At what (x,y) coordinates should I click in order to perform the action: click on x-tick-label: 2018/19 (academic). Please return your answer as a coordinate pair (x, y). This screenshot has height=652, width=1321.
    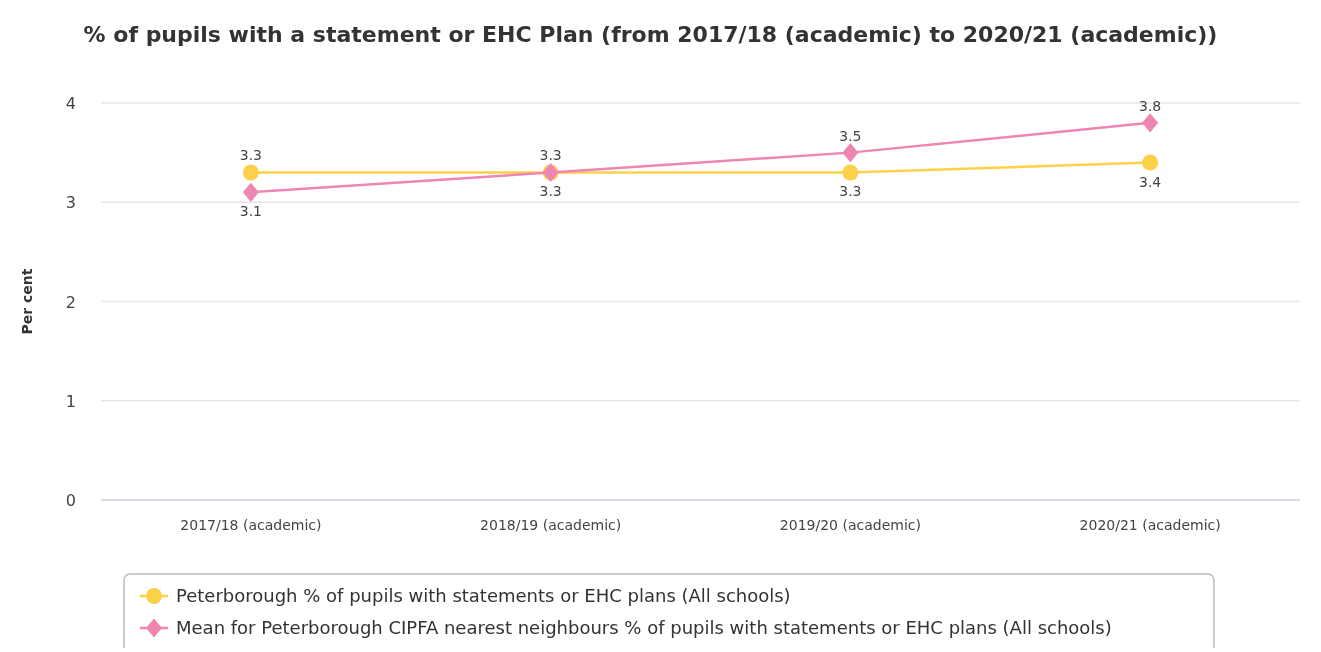
    Looking at the image, I should click on (551, 525).